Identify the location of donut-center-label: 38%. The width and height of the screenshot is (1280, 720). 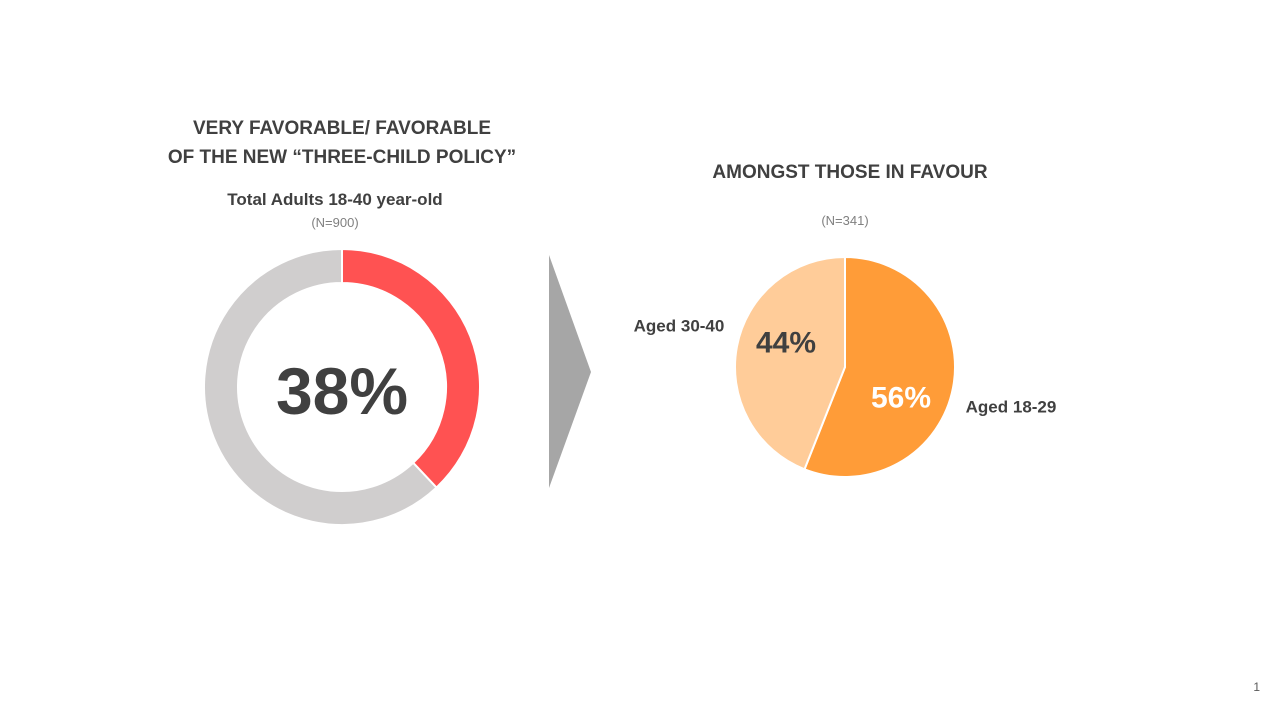
(342, 391).